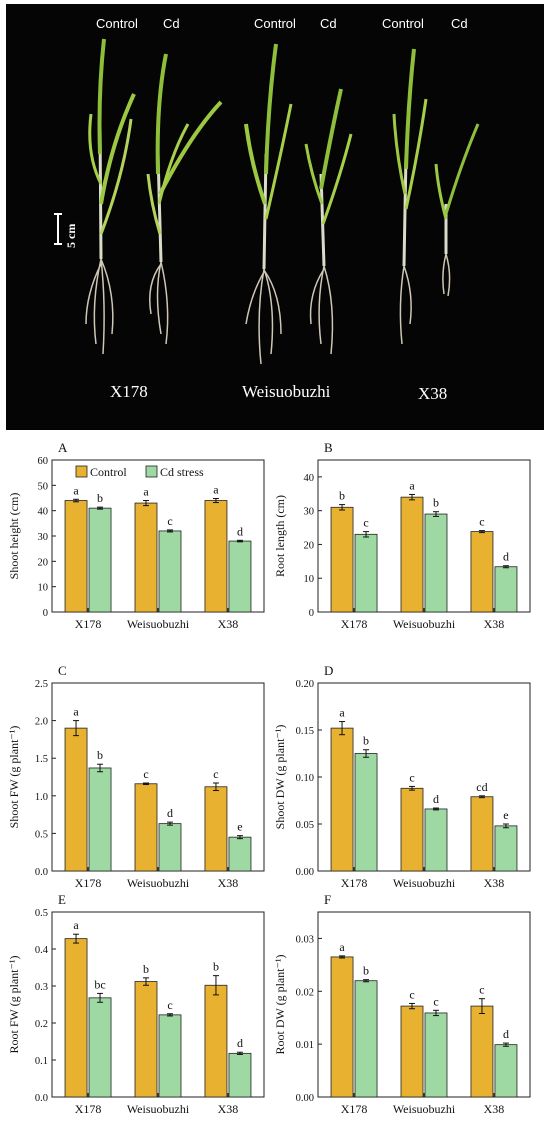  What do you see at coordinates (184, 199) in the screenshot?
I see `plant-x178-cd` at bounding box center [184, 199].